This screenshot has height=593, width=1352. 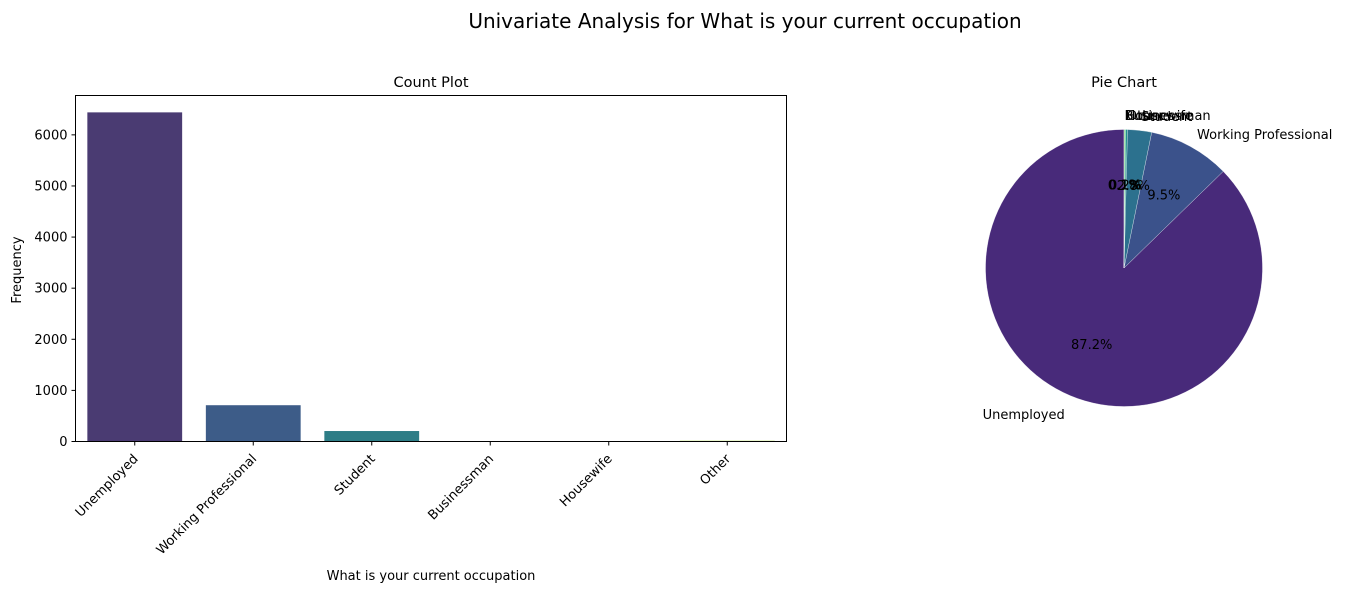 I want to click on pie-slice-working-professional, so click(x=1173, y=200).